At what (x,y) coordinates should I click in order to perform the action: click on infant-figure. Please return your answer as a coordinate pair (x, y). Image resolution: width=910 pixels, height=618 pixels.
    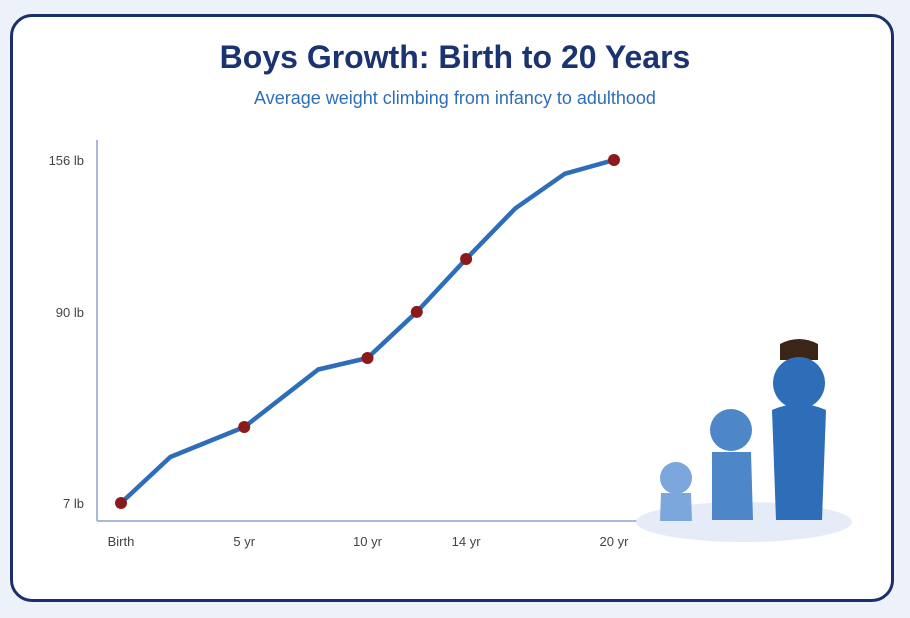
    Looking at the image, I should click on (676, 491).